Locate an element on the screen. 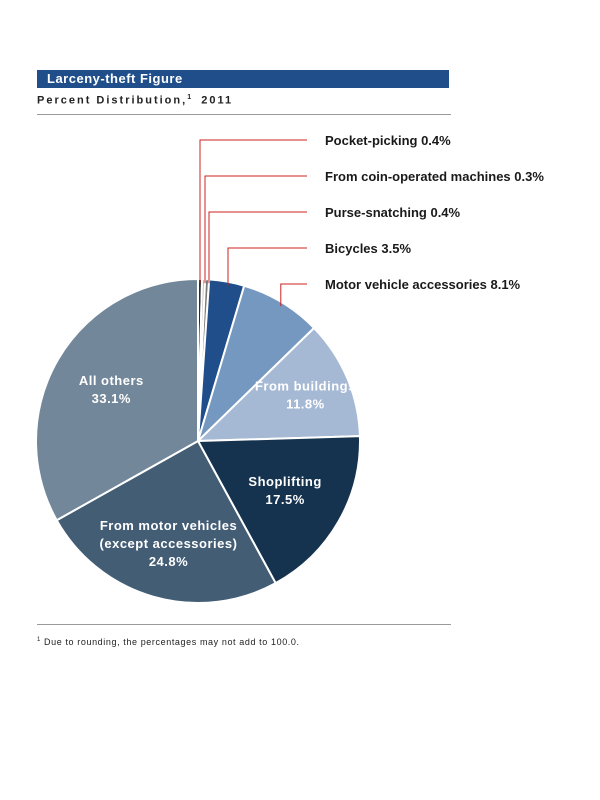  slice-label-pocket-picking: Pocket-picking 0.4% is located at coordinates (388, 140).